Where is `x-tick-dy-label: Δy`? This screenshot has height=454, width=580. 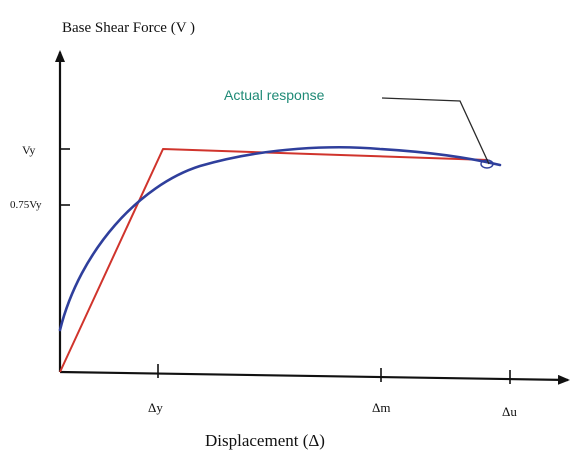 x-tick-dy-label: Δy is located at coordinates (155, 407).